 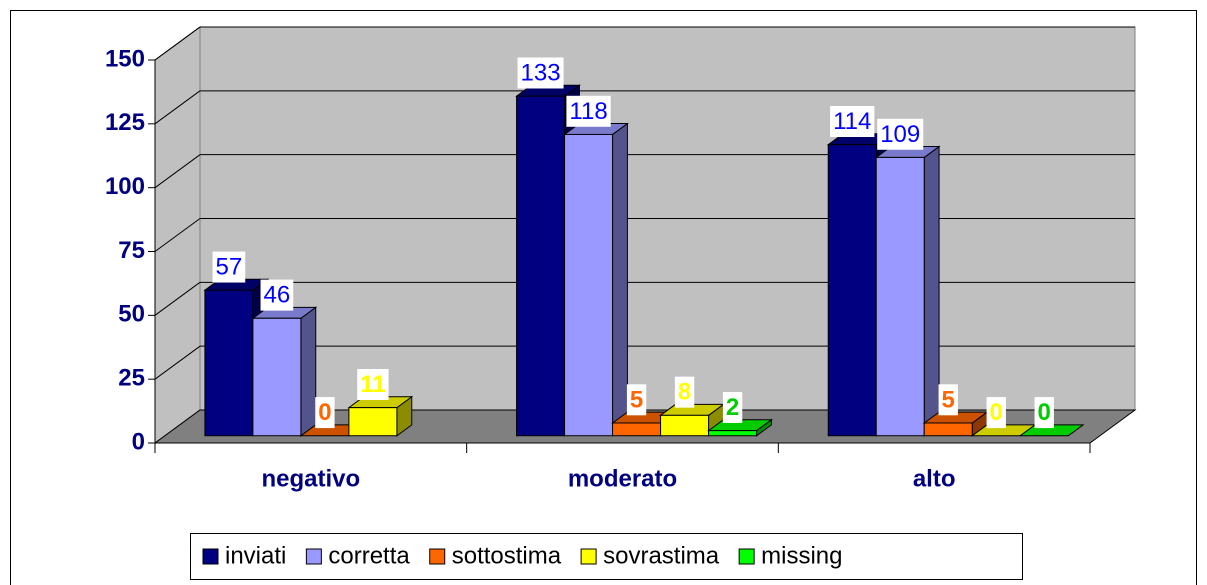 I want to click on legend-label: sottostima, so click(x=507, y=555).